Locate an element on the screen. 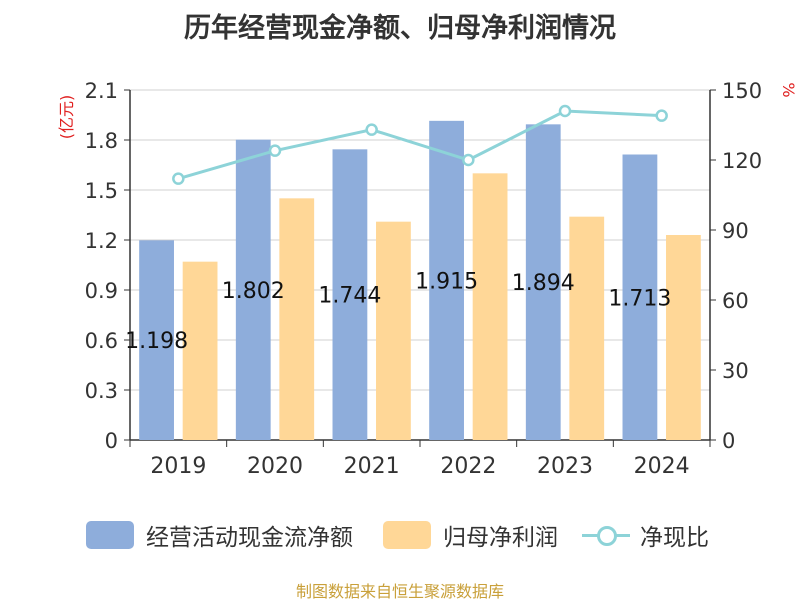  data-label-cashflow: 1.744 is located at coordinates (349, 296).